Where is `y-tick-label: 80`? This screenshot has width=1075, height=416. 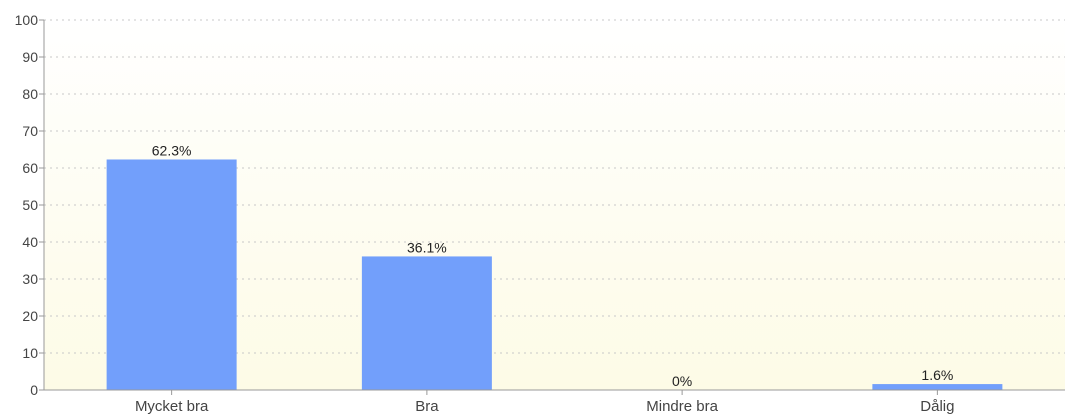 y-tick-label: 80 is located at coordinates (30, 94).